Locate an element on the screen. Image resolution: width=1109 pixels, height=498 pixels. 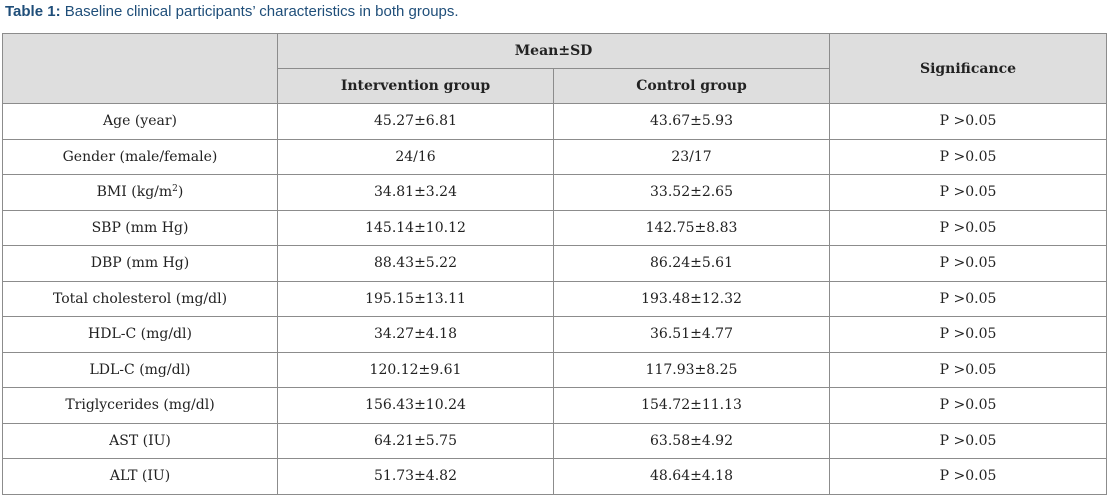
row-label: DBP (mm Hg) is located at coordinates (140, 263).